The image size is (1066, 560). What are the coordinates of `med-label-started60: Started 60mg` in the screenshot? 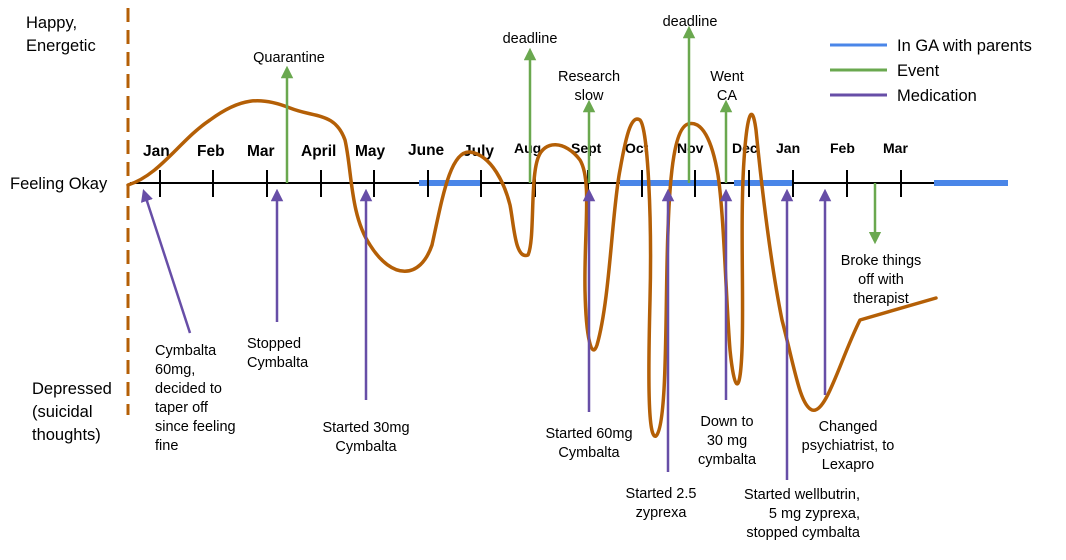 It's located at (588, 434).